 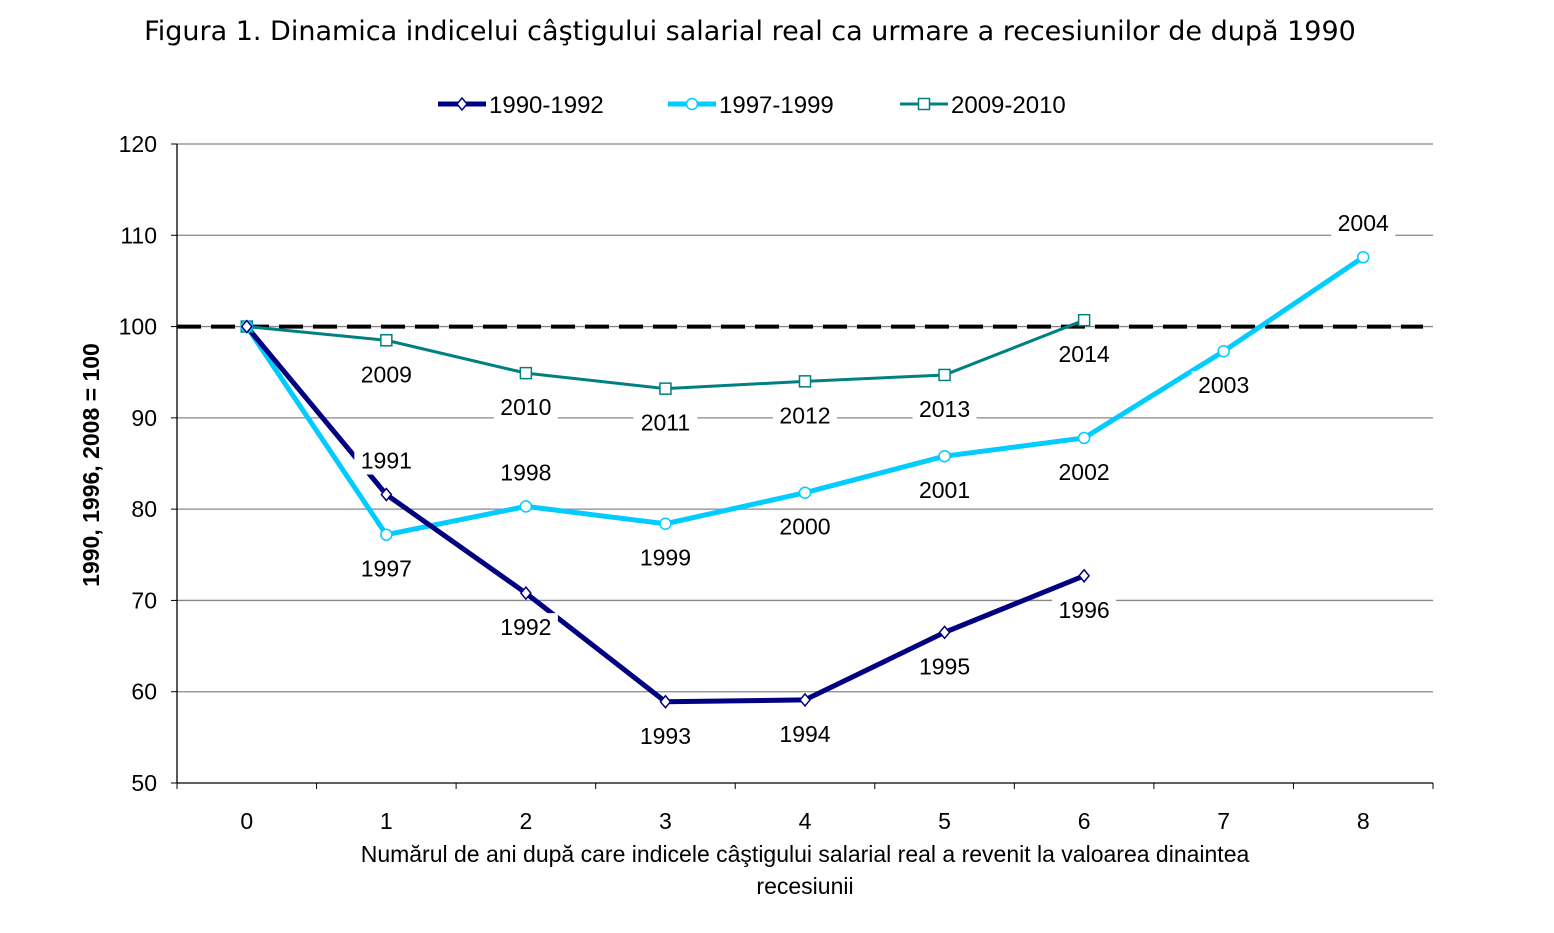 What do you see at coordinates (546, 105) in the screenshot?
I see `legend-label-1990-1992: 1990-1992` at bounding box center [546, 105].